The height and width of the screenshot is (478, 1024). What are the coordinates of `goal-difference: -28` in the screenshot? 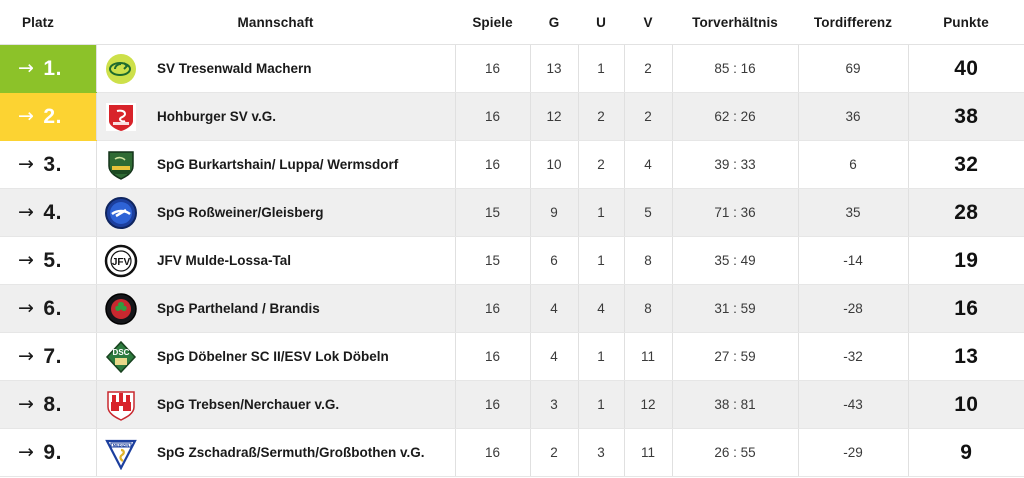 It's located at (853, 308).